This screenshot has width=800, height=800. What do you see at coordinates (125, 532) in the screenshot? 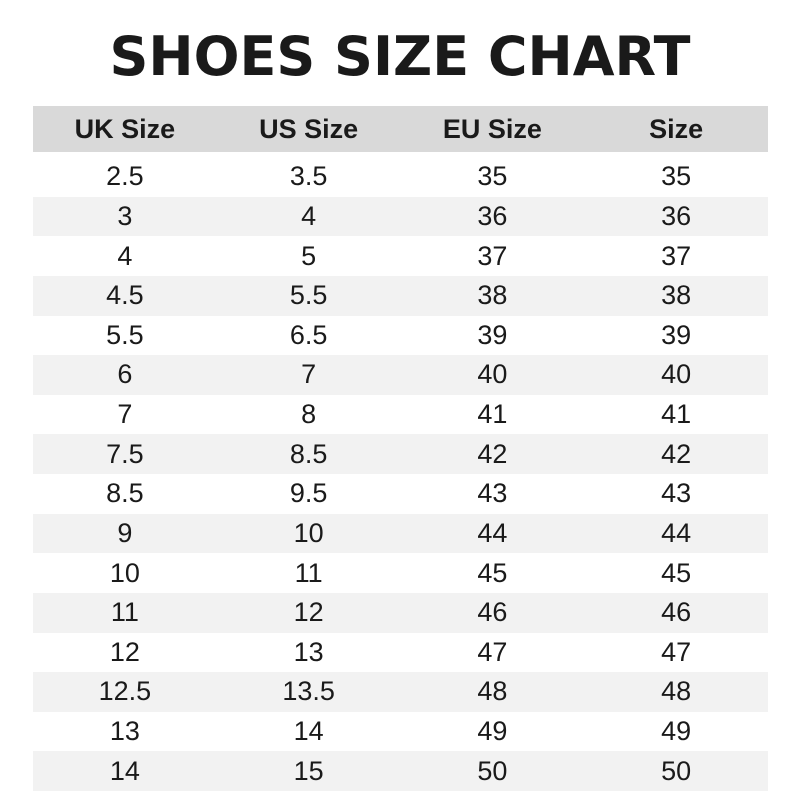
I see `table-cell: 9` at bounding box center [125, 532].